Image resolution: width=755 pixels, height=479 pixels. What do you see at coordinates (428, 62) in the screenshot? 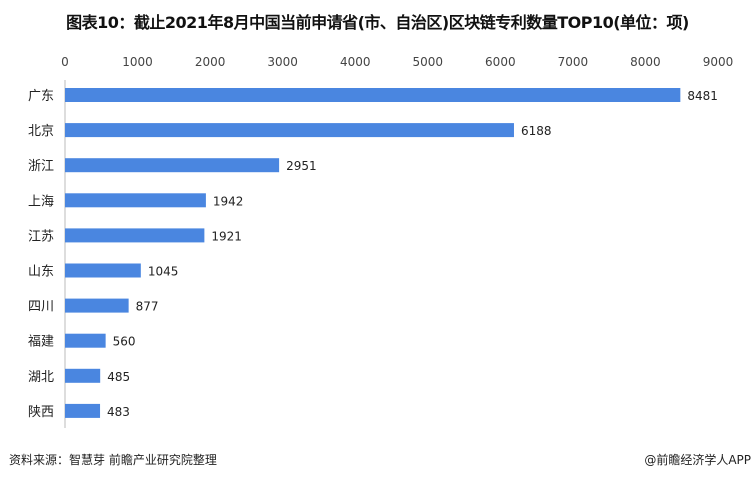
I see `x-tick-label: 5000` at bounding box center [428, 62].